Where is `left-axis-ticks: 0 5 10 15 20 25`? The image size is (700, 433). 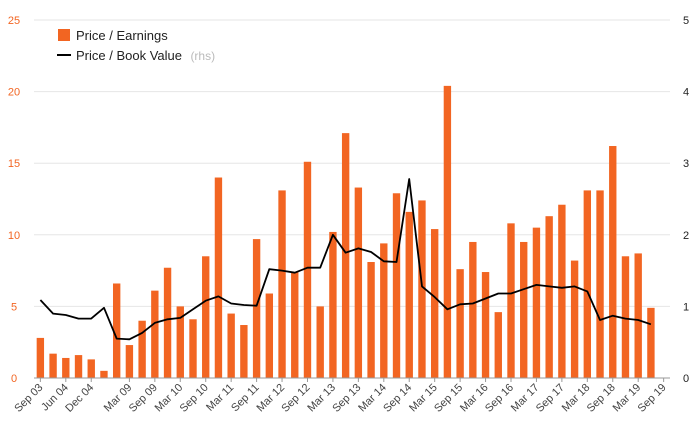
left-axis-ticks: 0 5 10 15 20 25 is located at coordinates (14, 200).